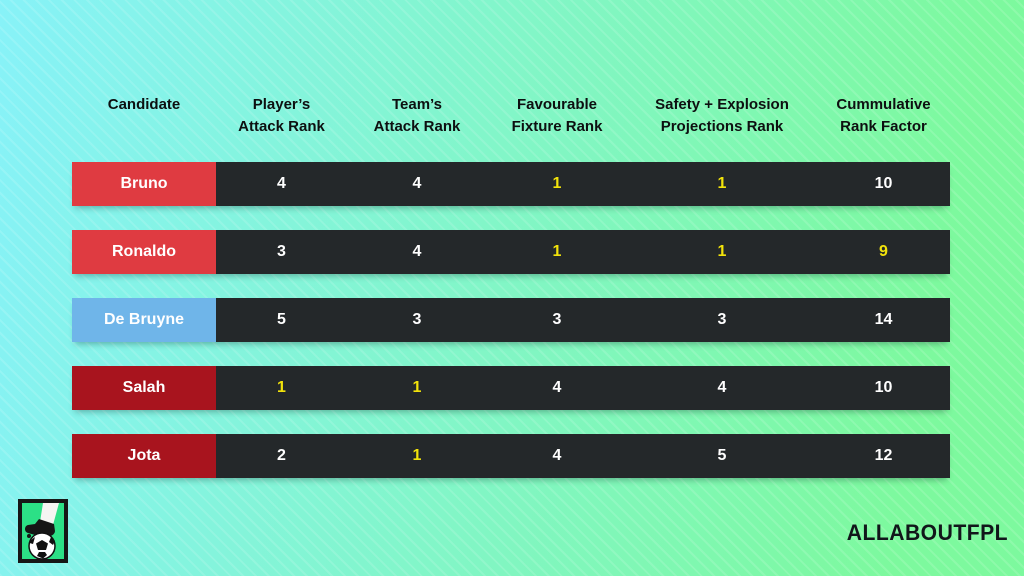  I want to click on candidate-label: Jota, so click(144, 456).